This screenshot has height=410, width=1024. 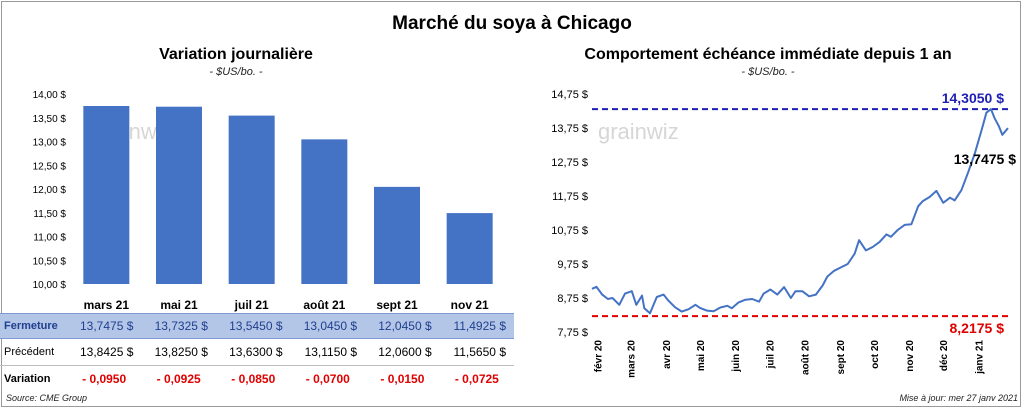 What do you see at coordinates (973, 98) in the screenshot?
I see `max-value-label: 14,3050 $` at bounding box center [973, 98].